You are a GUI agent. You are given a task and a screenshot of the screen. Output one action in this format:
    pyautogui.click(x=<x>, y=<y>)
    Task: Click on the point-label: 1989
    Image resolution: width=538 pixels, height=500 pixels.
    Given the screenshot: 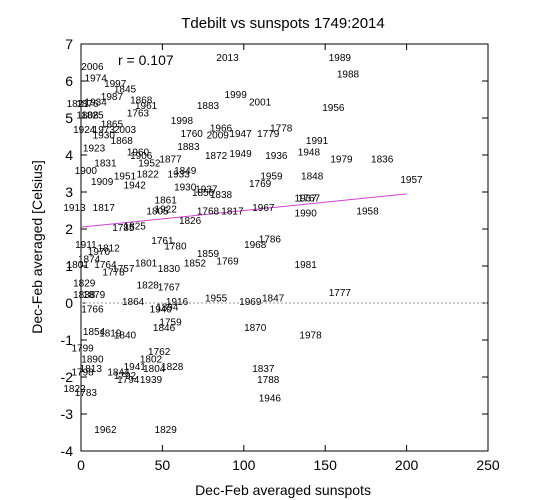 What is the action you would take?
    pyautogui.click(x=340, y=58)
    